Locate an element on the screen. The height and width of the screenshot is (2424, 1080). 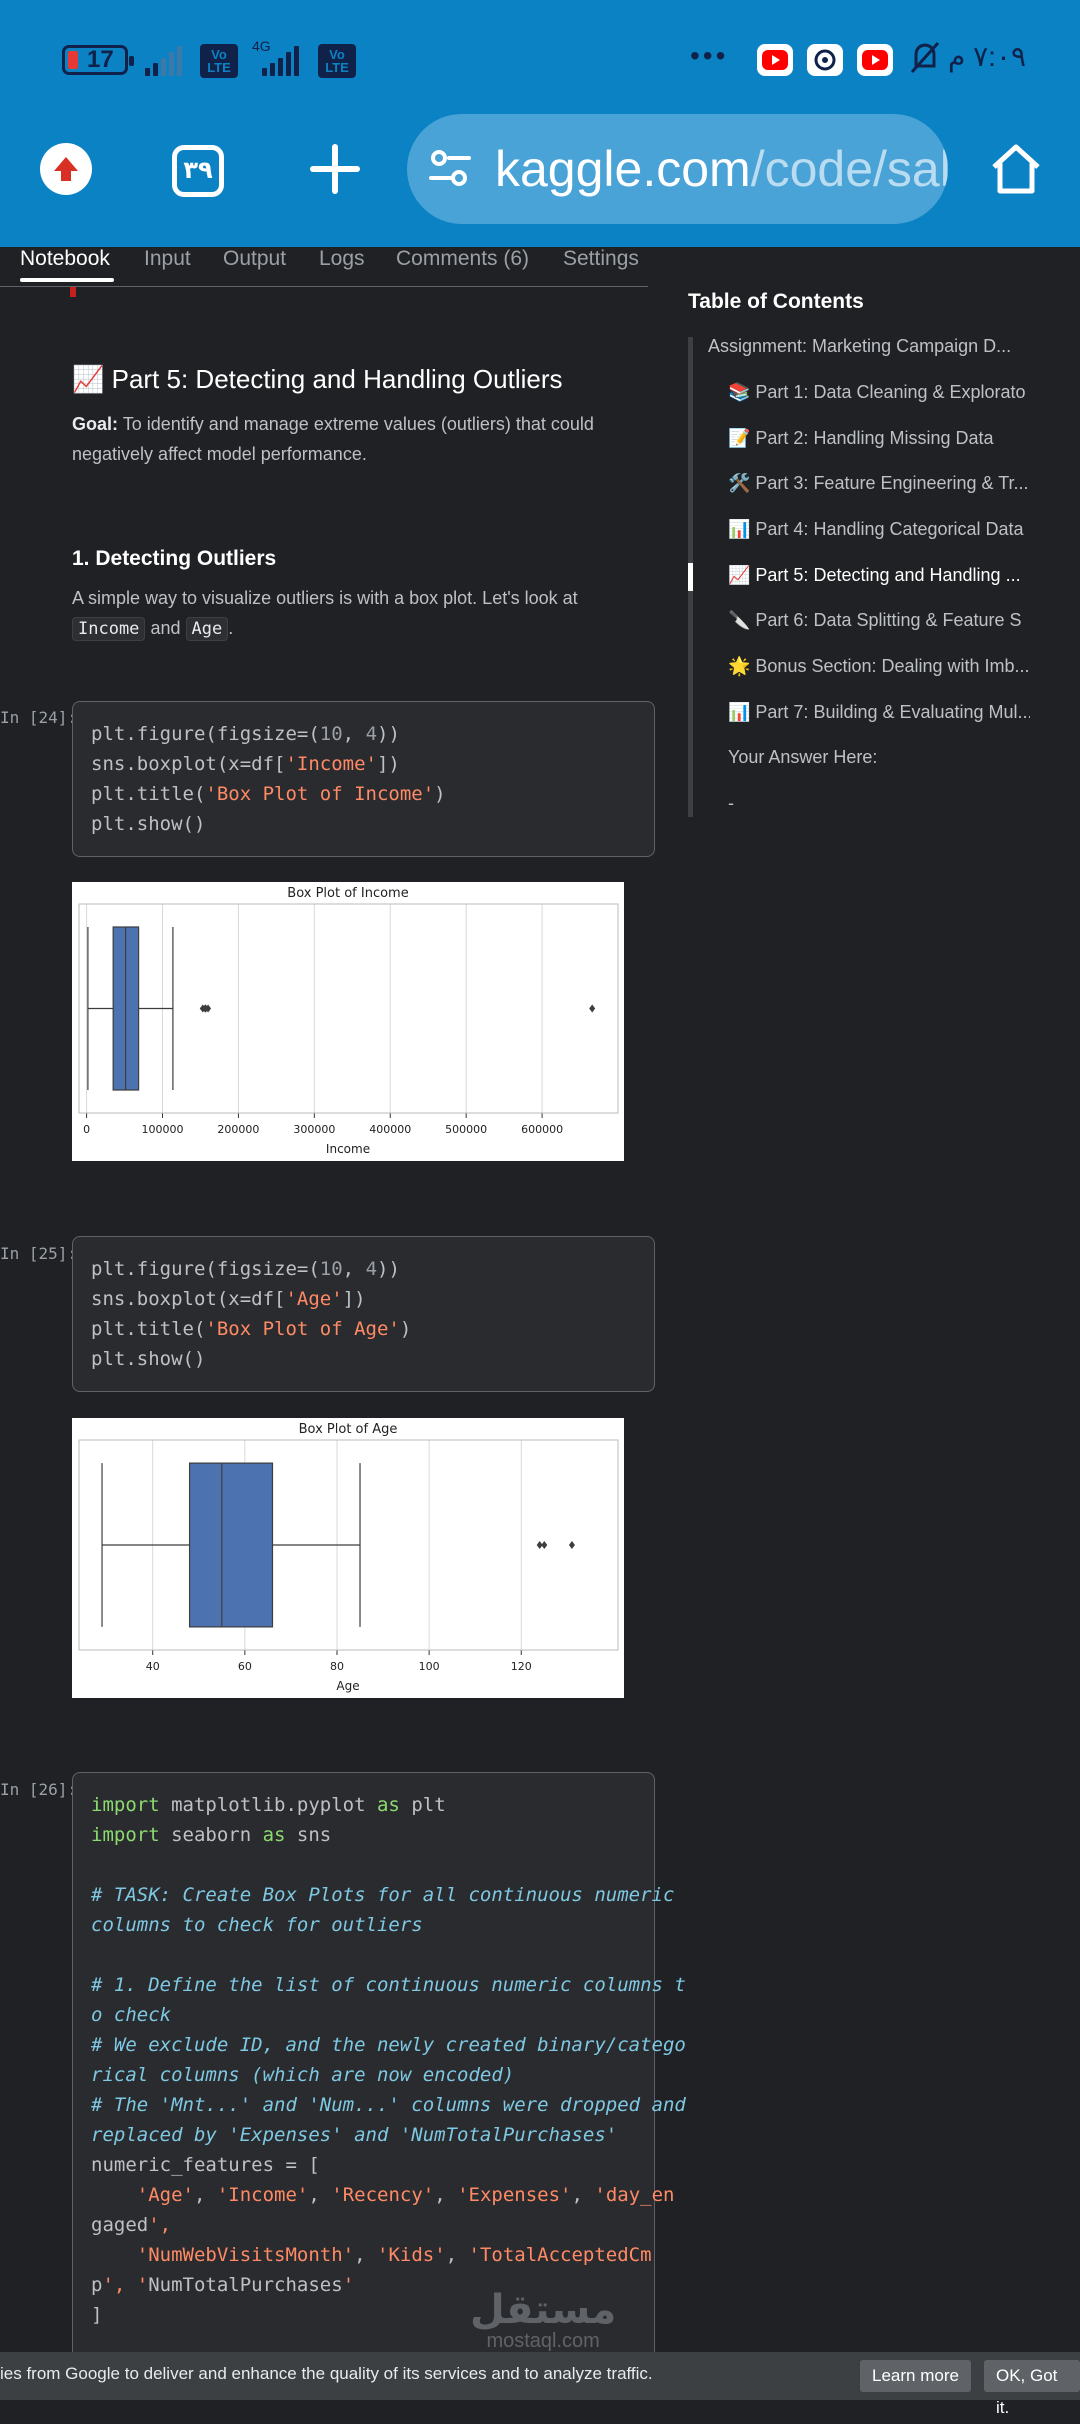
toc-active-marker is located at coordinates (690, 577).